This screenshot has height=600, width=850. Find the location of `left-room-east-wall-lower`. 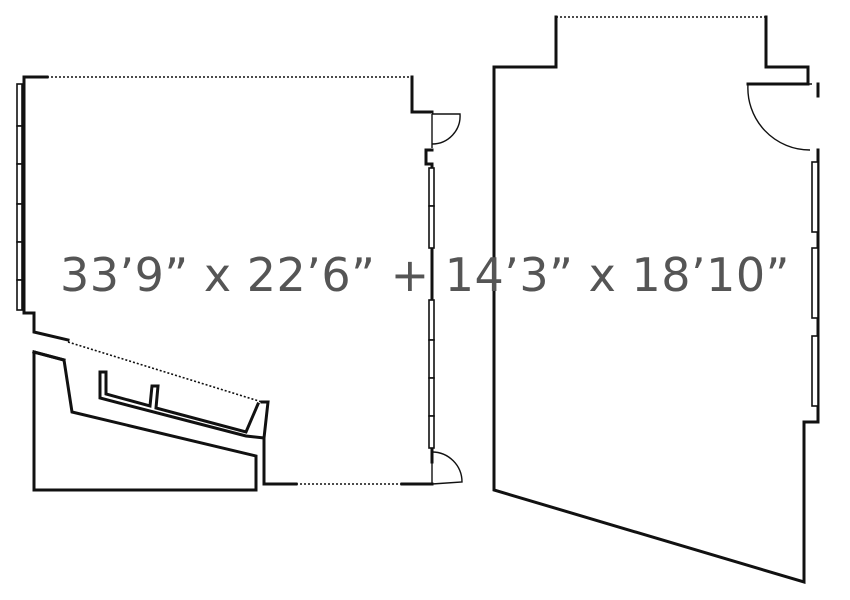

left-room-east-wall-lower is located at coordinates (429, 306).